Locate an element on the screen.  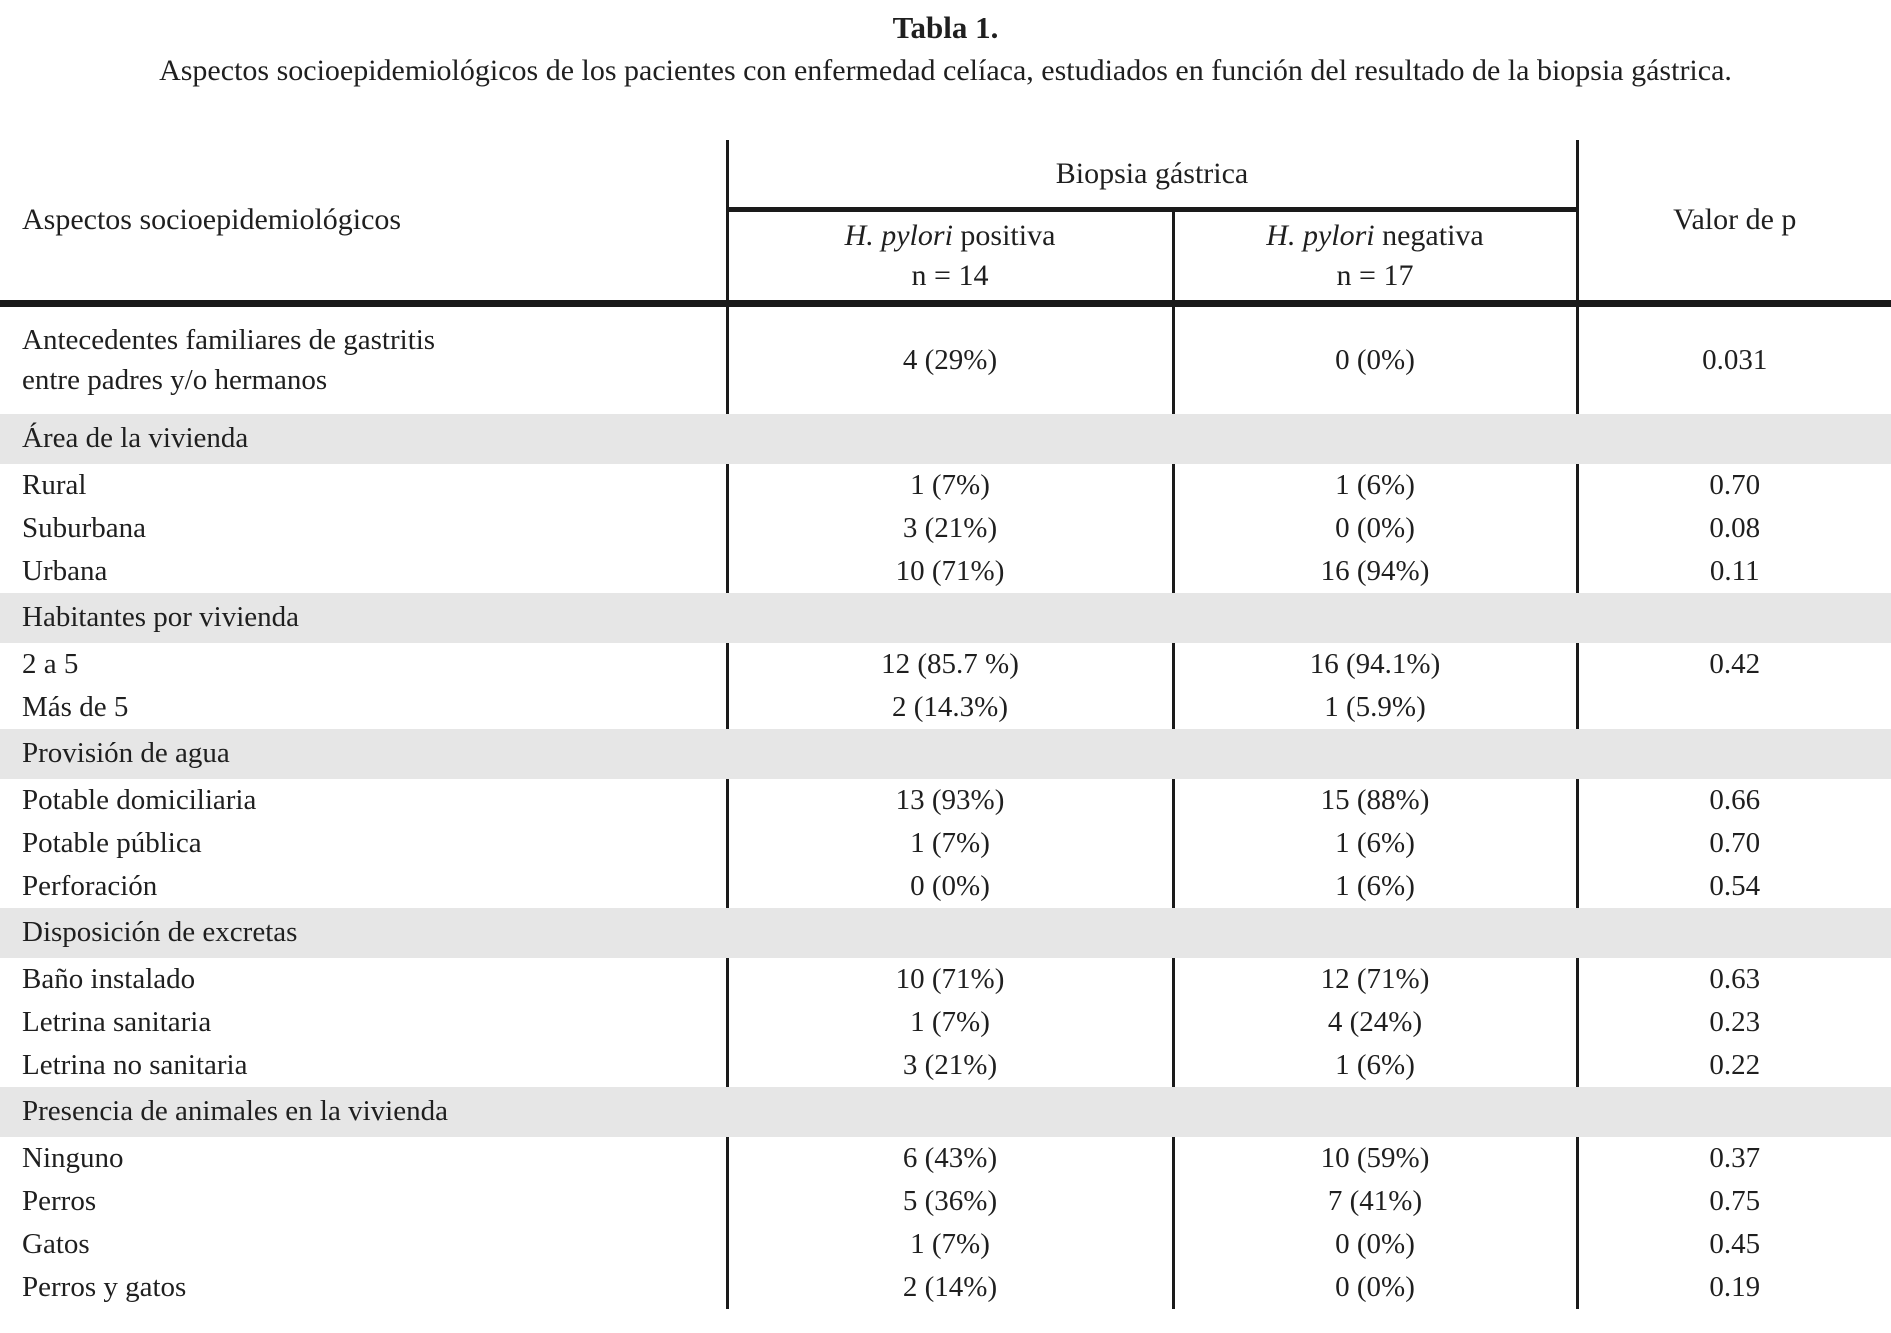
table-row: Perros y gatos 2 (14%) 0 (0%) 0.19 is located at coordinates (945, 1287).